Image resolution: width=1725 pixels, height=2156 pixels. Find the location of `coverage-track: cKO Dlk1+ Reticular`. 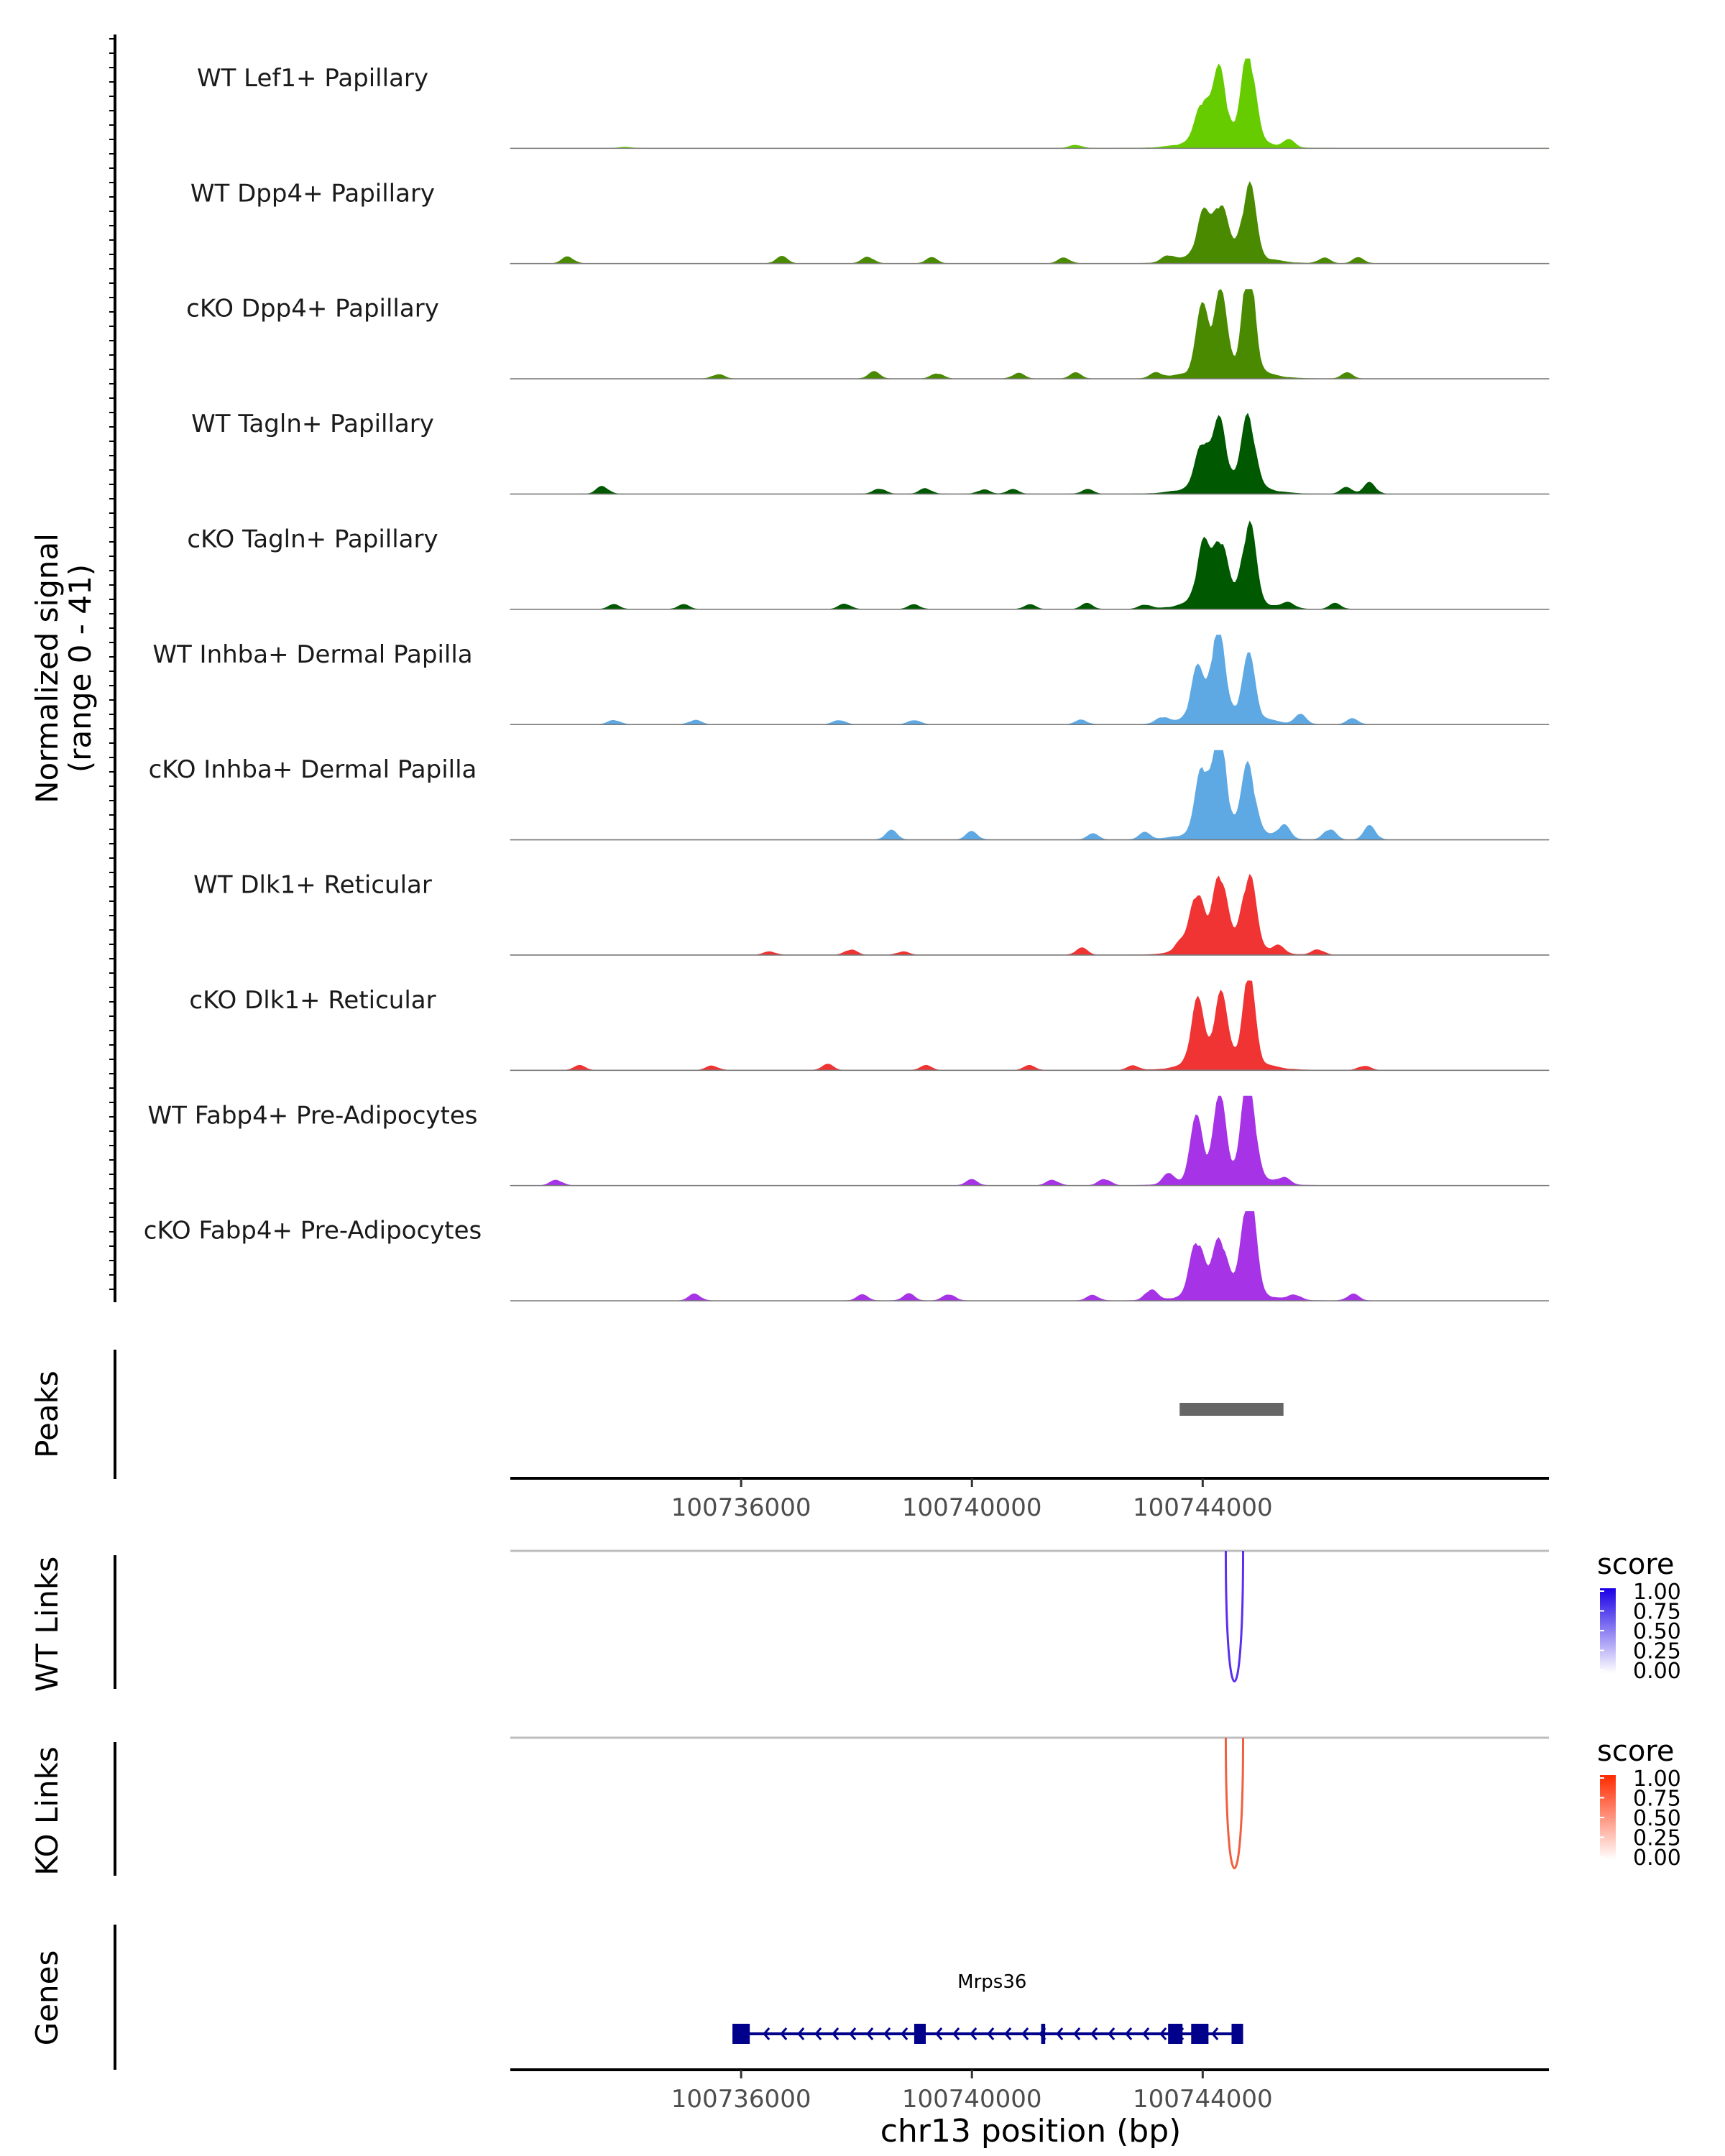

coverage-track: cKO Dlk1+ Reticular is located at coordinates (869, 1026).